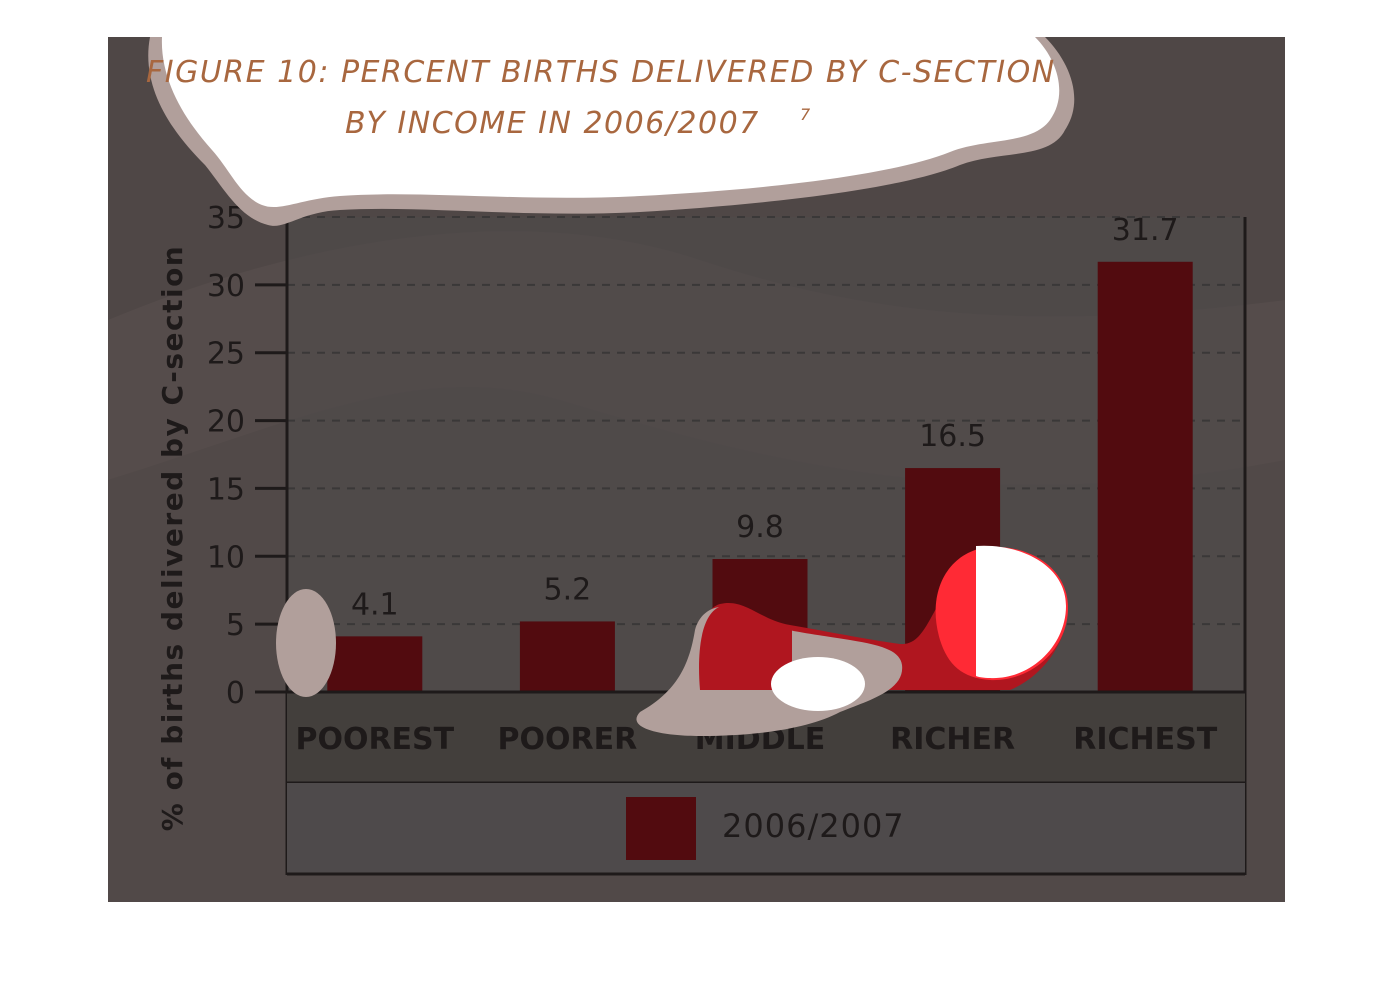 Image resolution: width=1394 pixels, height=996 pixels. What do you see at coordinates (226, 286) in the screenshot?
I see `y-tick-label: 30` at bounding box center [226, 286].